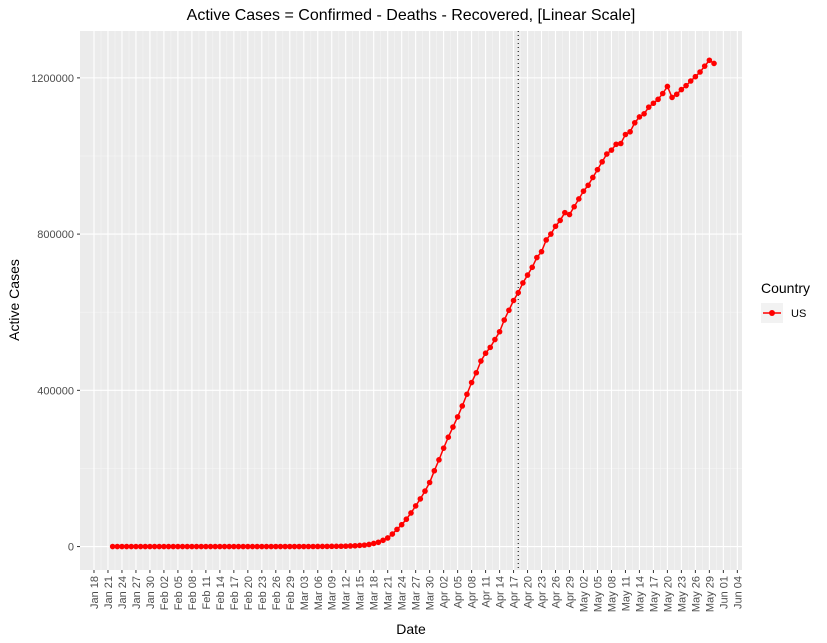 The height and width of the screenshot is (643, 827). Describe the element at coordinates (459, 592) in the screenshot. I see `x-tick-label: Apr 05` at that location.